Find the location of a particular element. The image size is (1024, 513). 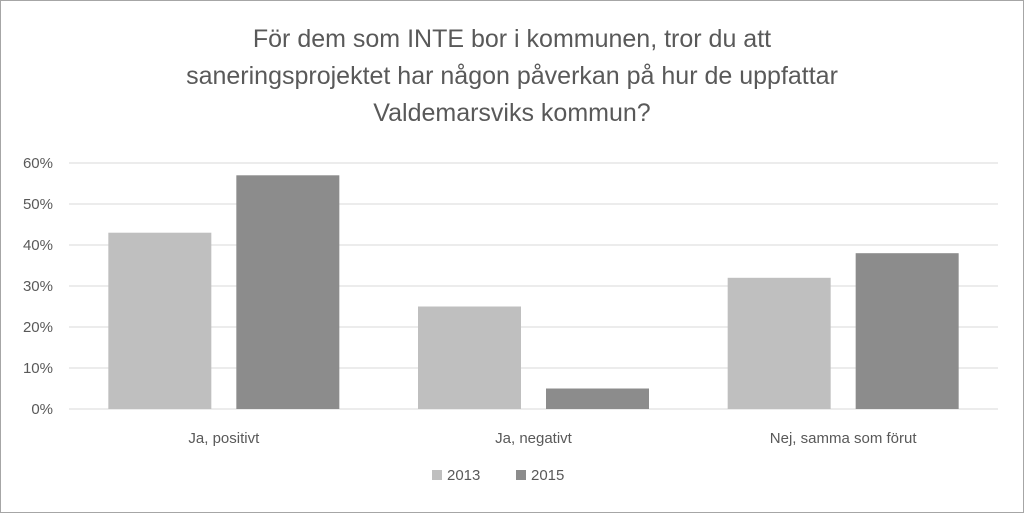

y-tick-label: 20% is located at coordinates (38, 327).